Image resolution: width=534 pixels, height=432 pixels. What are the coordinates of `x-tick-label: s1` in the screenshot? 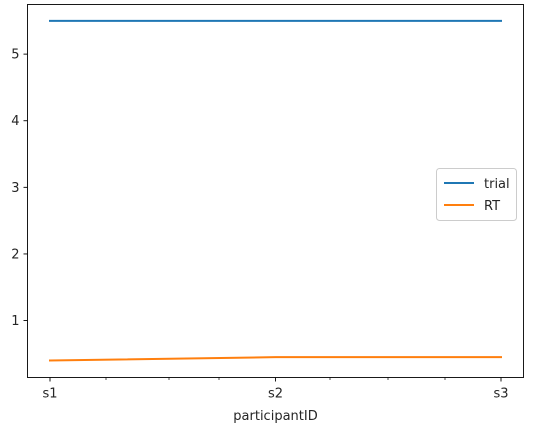 It's located at (49, 394).